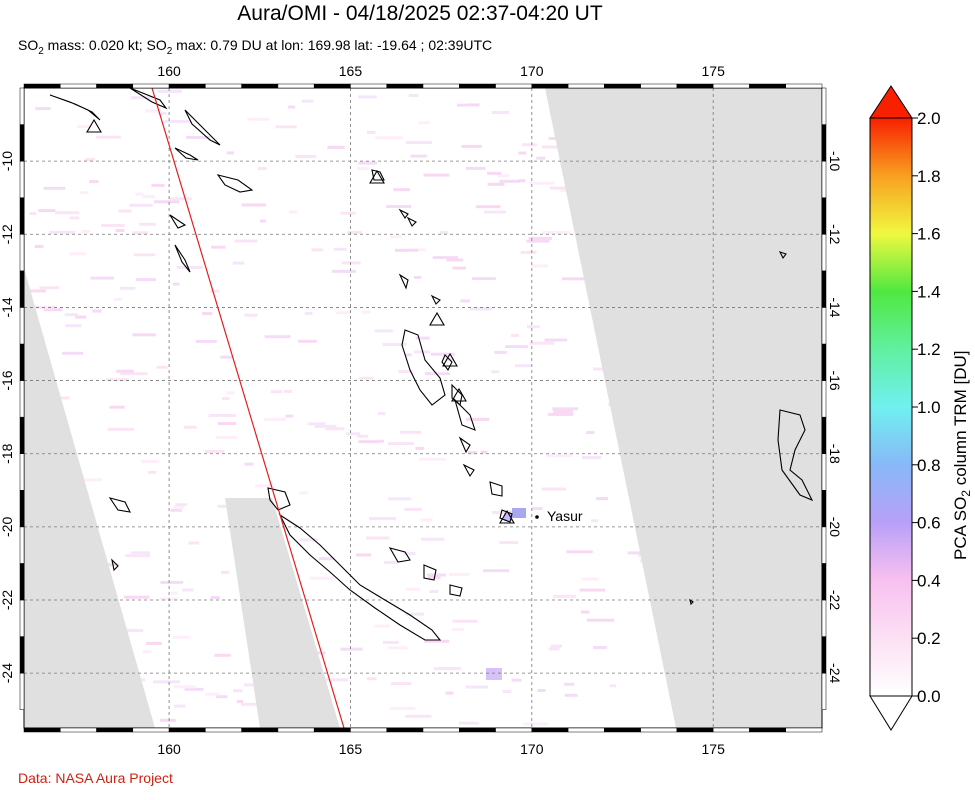  Describe the element at coordinates (75, 107) in the screenshot. I see `coast-bougainville` at that location.